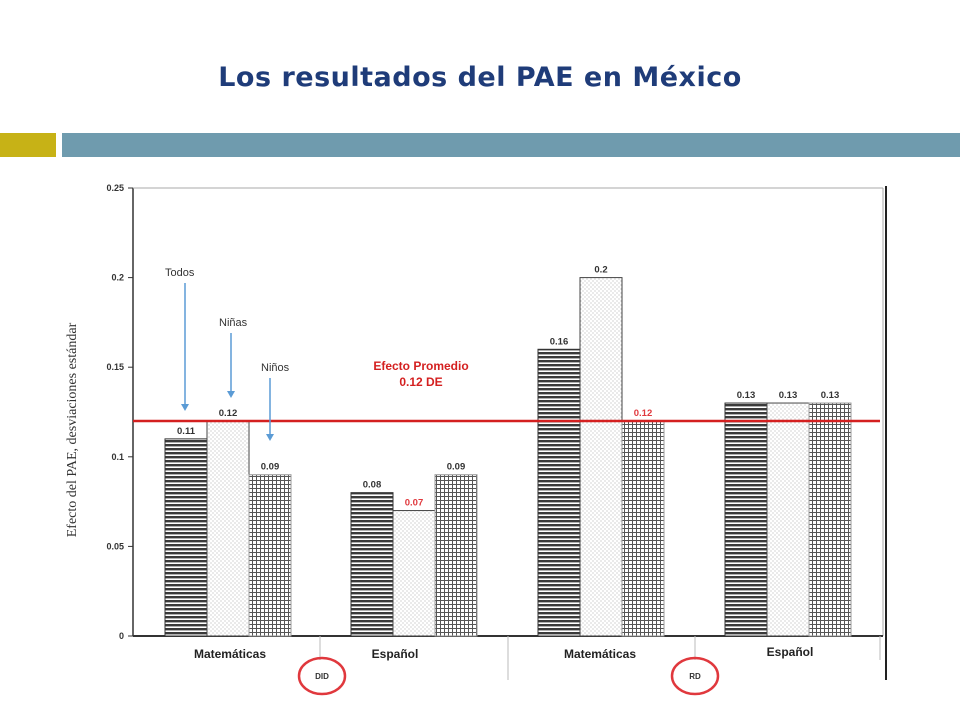  What do you see at coordinates (420, 382) in the screenshot?
I see `reference-label-line2: 0.12 DE` at bounding box center [420, 382].